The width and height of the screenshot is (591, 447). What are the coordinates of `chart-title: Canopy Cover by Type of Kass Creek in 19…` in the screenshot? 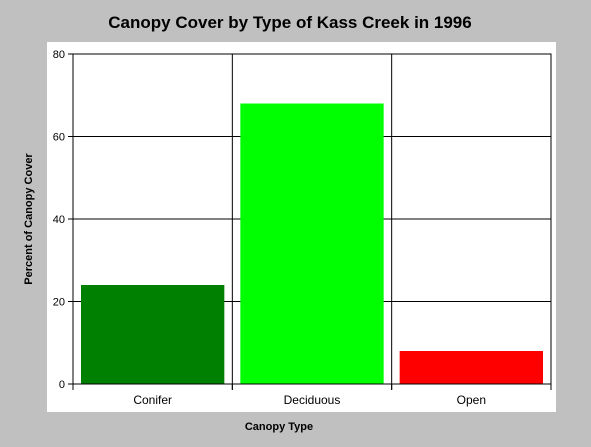 It's located at (289, 22).